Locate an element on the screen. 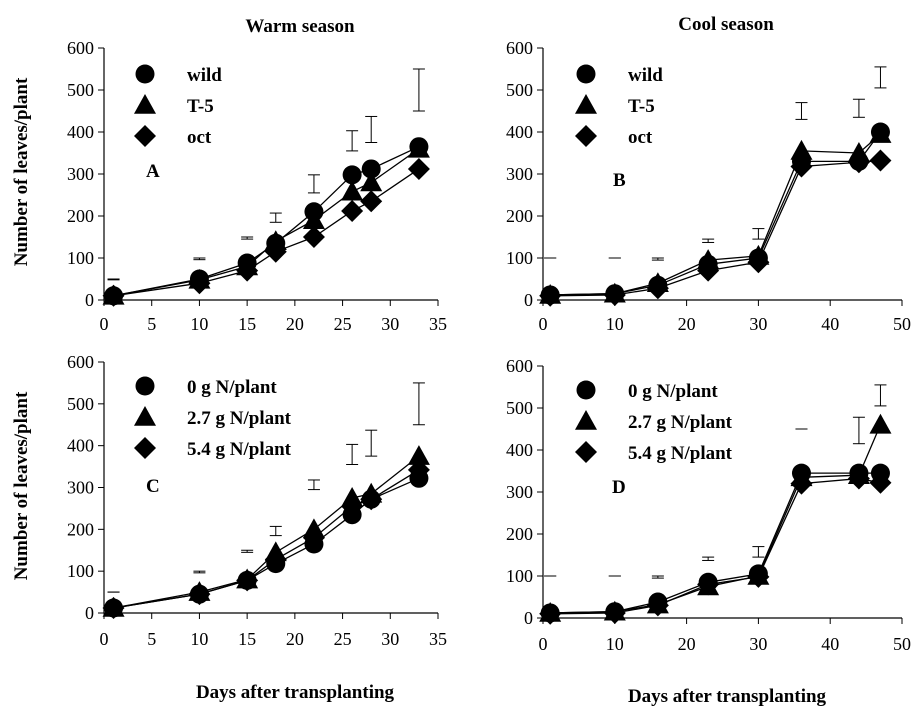 Image resolution: width=920 pixels, height=708 pixels. y-axis-label-top: Number of leaves/plant is located at coordinates (21, 171).